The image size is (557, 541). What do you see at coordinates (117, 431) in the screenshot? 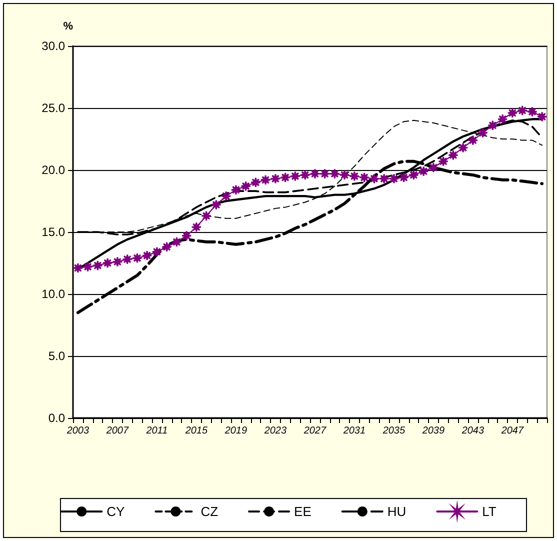
I see `x-tick-label: 2007` at bounding box center [117, 431].